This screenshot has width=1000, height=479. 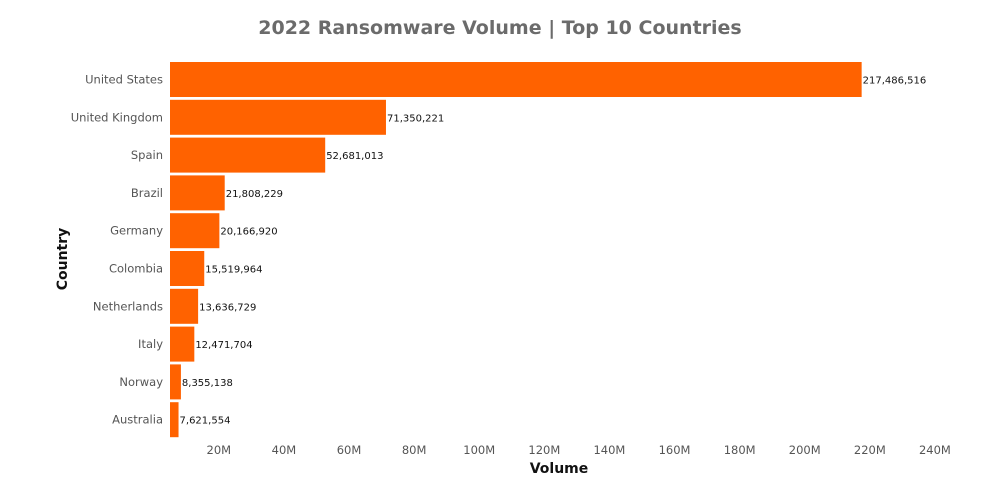 What do you see at coordinates (935, 450) in the screenshot?
I see `x-tick-label: 240M` at bounding box center [935, 450].